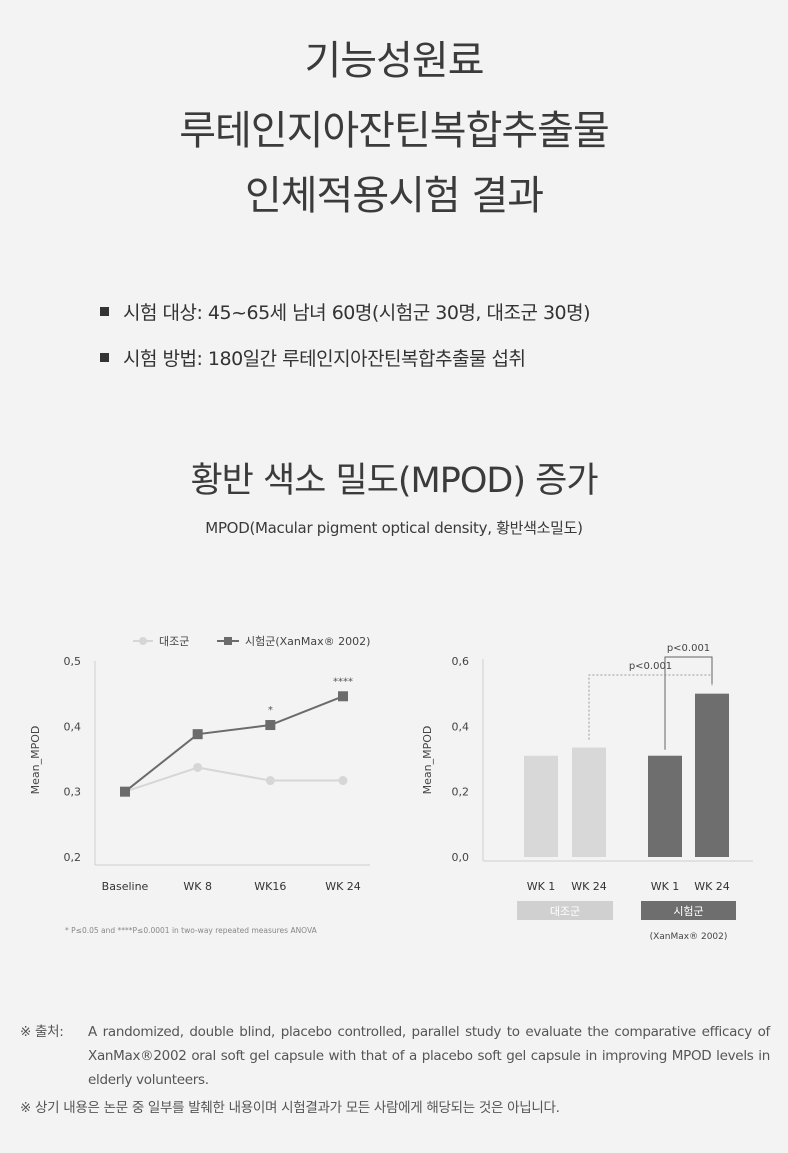 The width and height of the screenshot is (788, 1153). What do you see at coordinates (228, 641) in the screenshot?
I see `legend-test-marker` at bounding box center [228, 641].